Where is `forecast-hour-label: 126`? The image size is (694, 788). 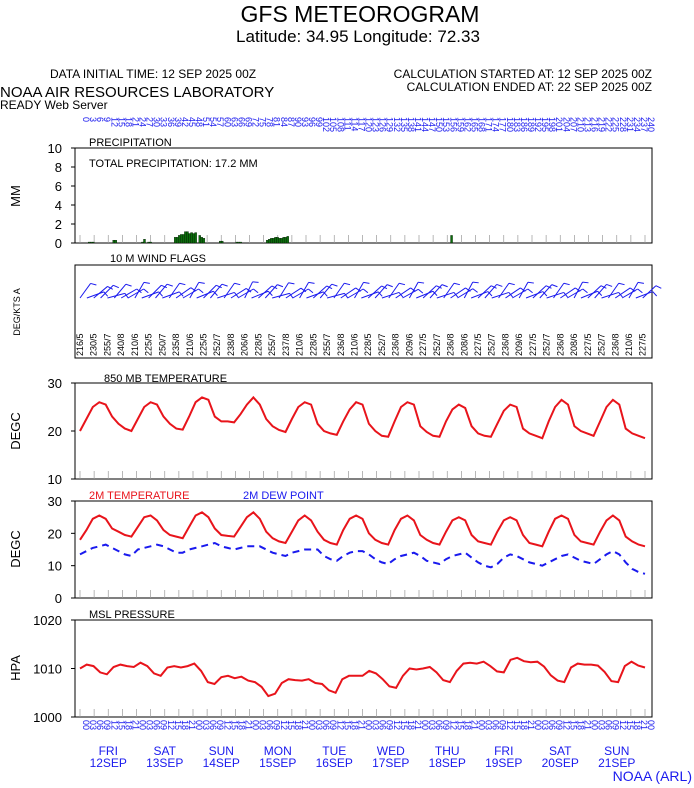 forecast-hour-label: 126 is located at coordinates (383, 124).